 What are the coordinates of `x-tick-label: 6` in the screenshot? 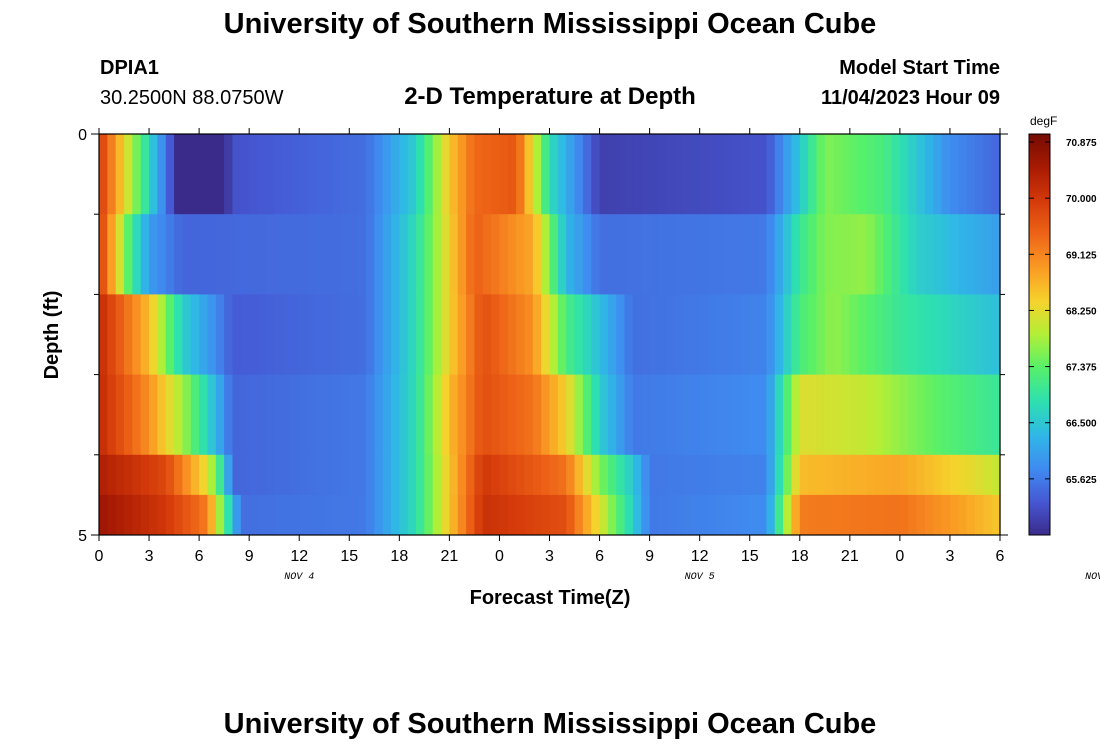 It's located at (199, 556).